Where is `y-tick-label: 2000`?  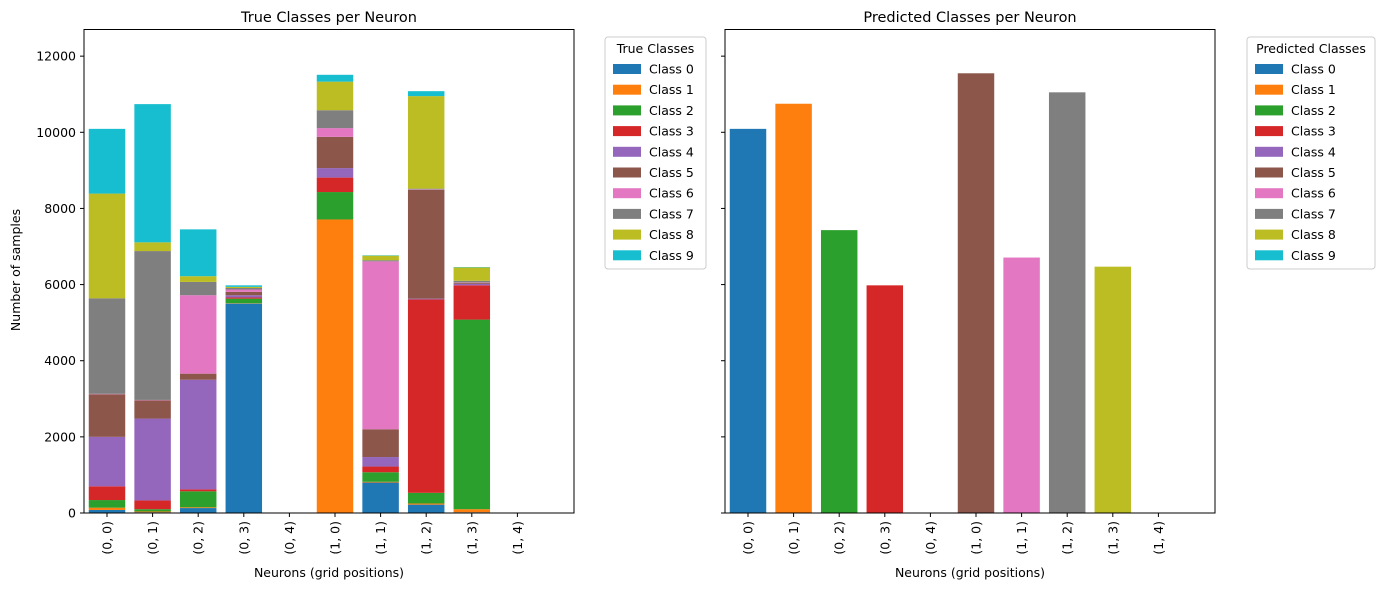
y-tick-label: 2000 is located at coordinates (60, 436).